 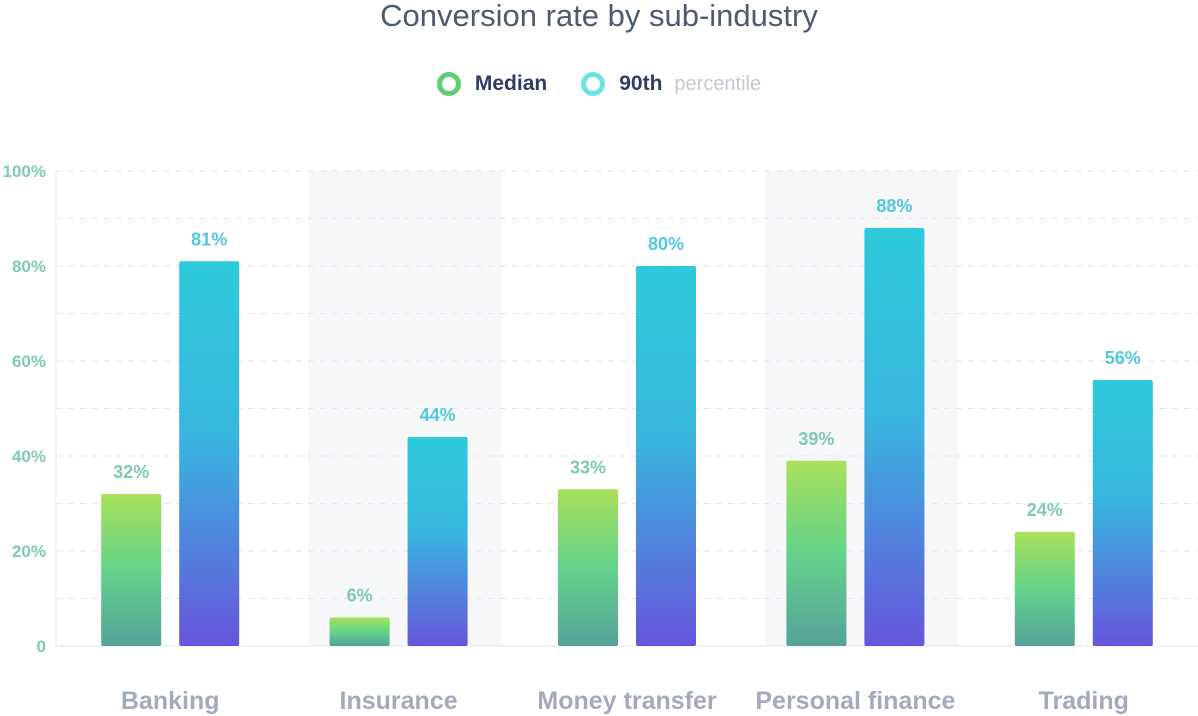 What do you see at coordinates (1045, 510) in the screenshot?
I see `data-label: 24%` at bounding box center [1045, 510].